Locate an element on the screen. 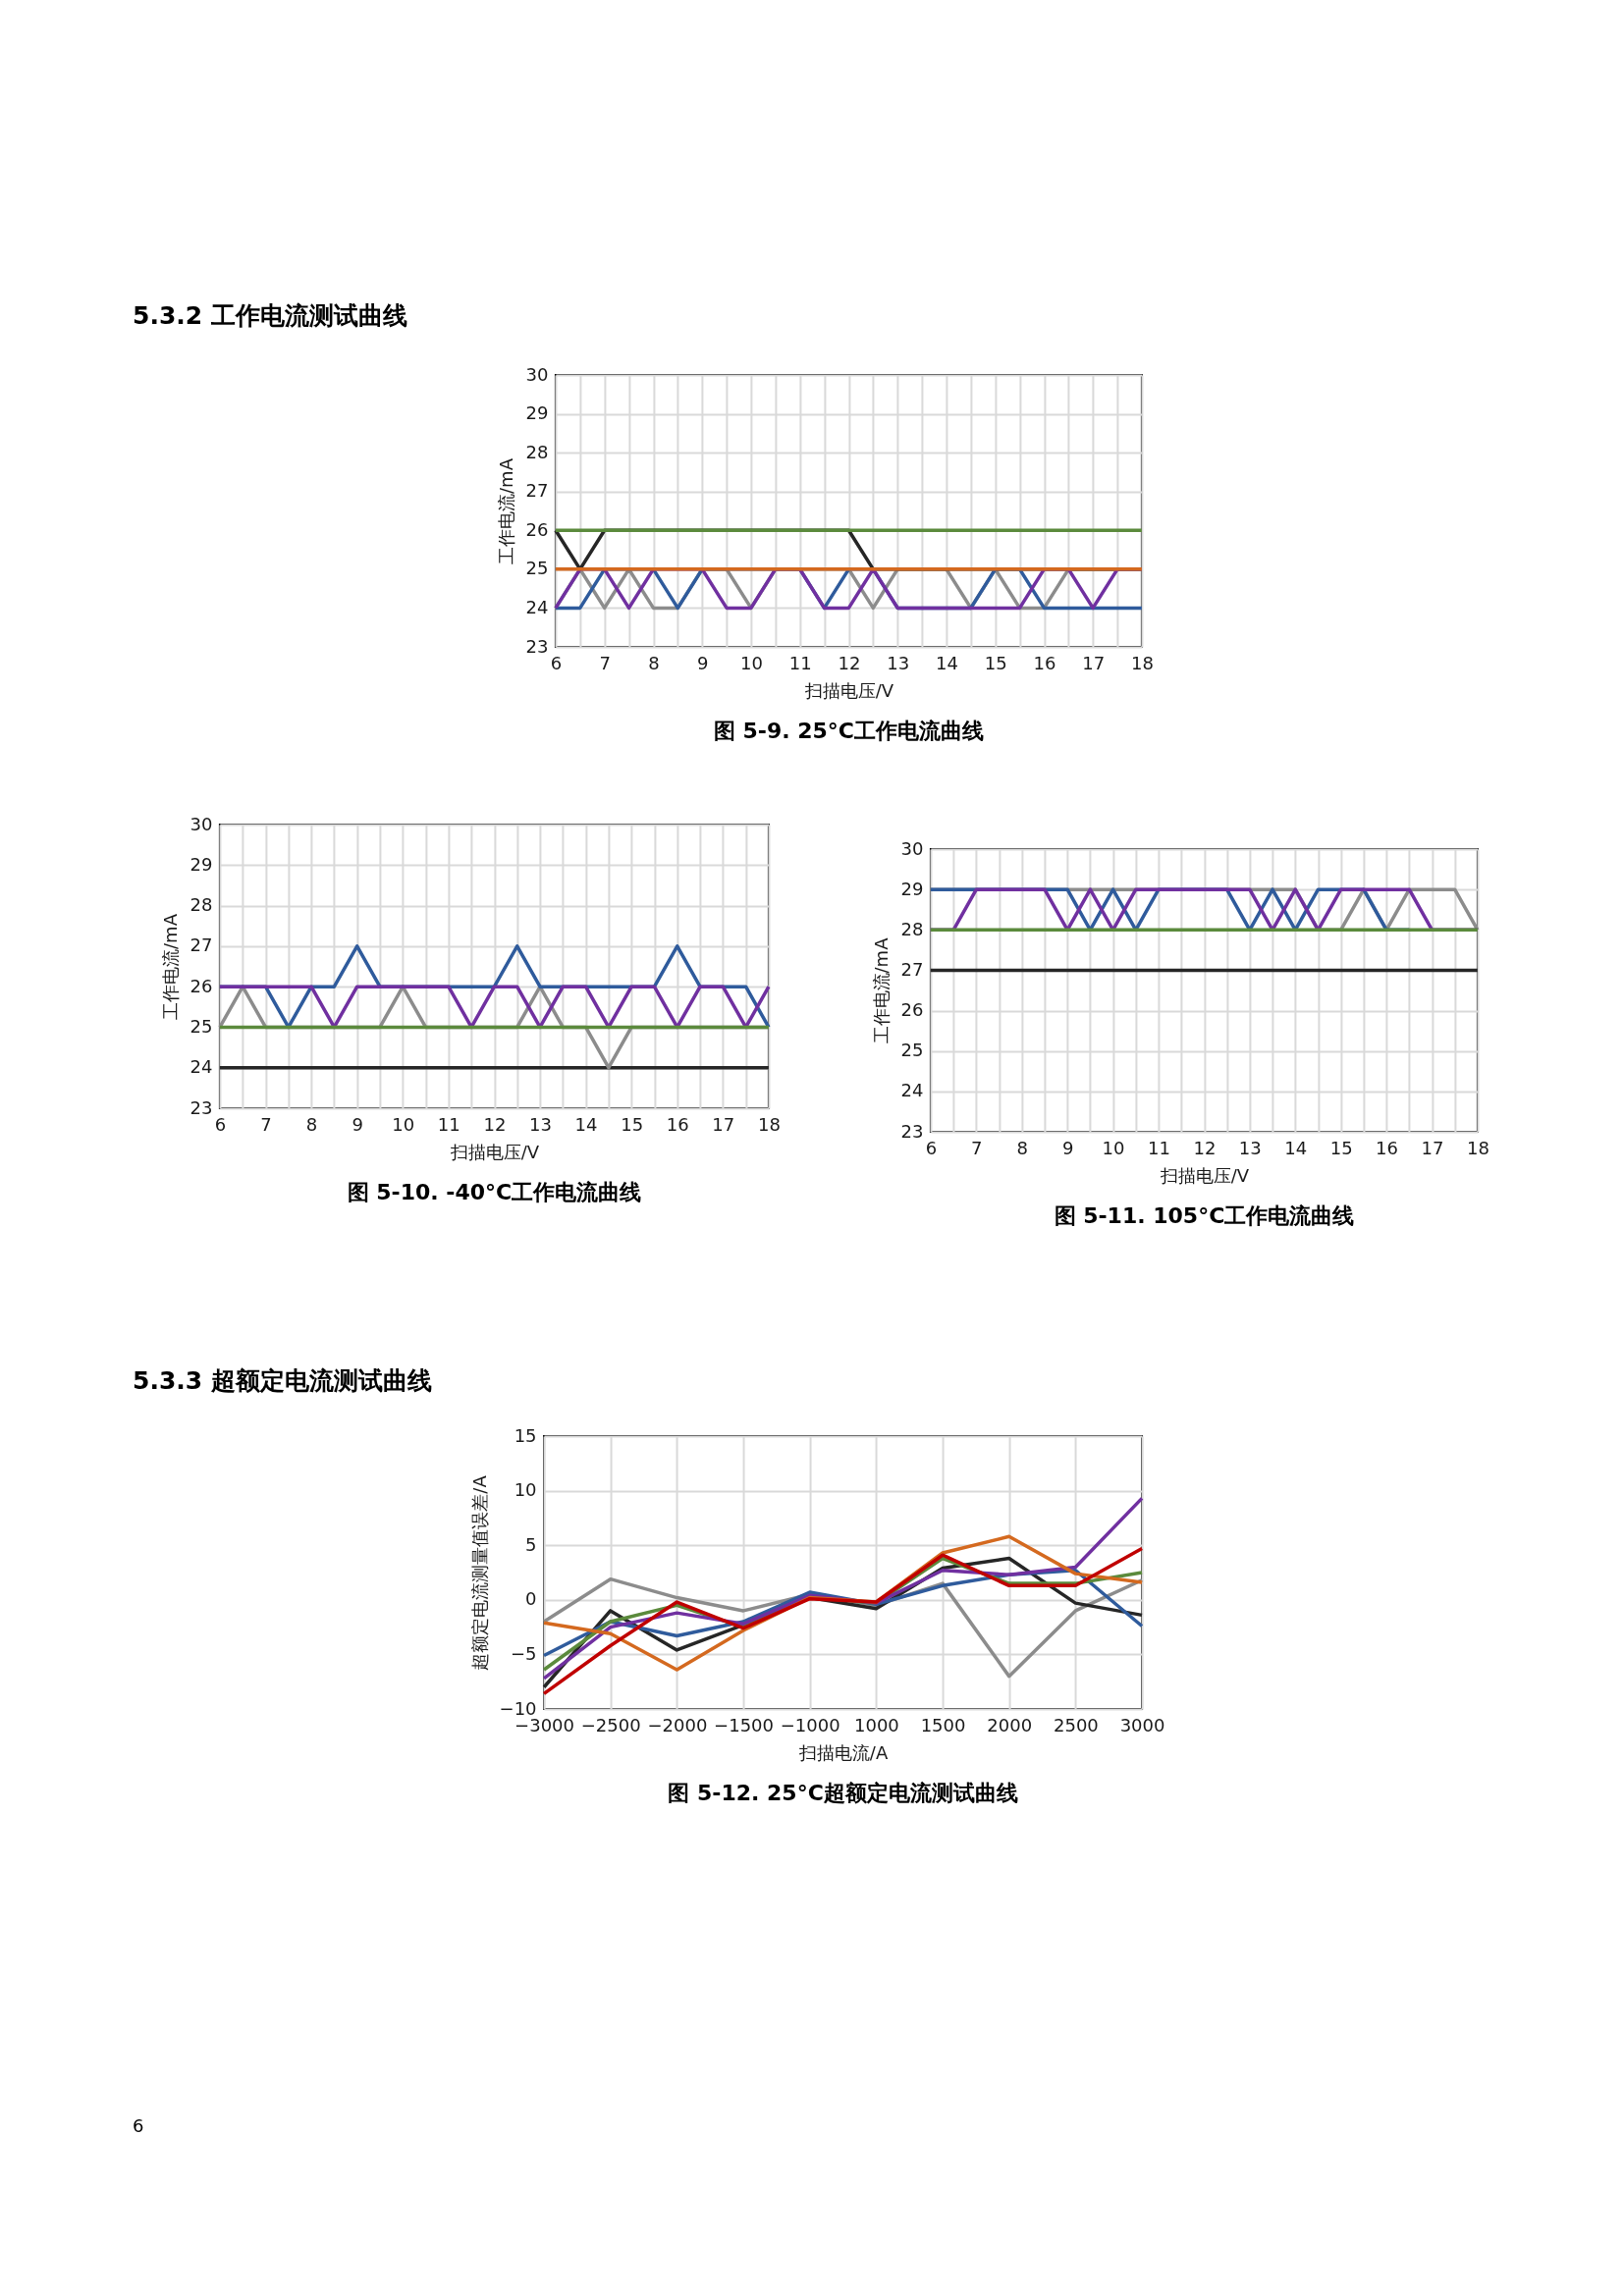 The width and height of the screenshot is (1624, 2296). text: 图 5-12. 25°C超额定电流测试曲线 is located at coordinates (843, 1793).